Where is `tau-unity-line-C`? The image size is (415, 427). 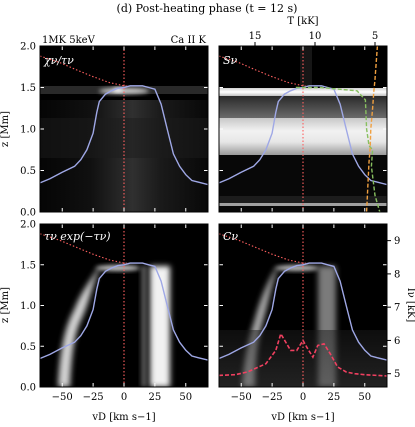
tau-unity-line-C is located at coordinates (262, 248).